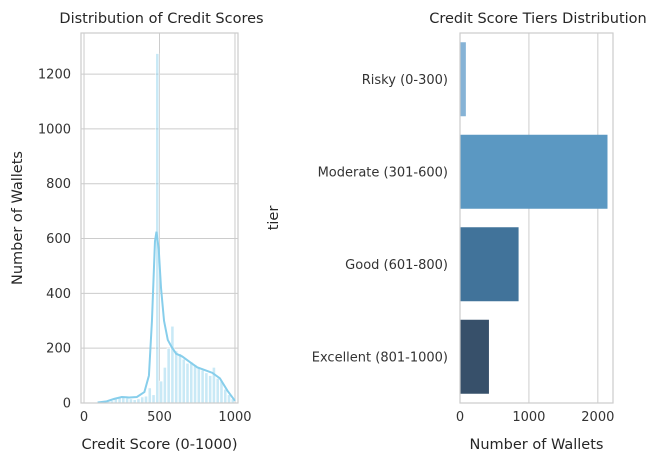 This screenshot has height=464, width=672. I want to click on category-label: Good (601-800), so click(396, 265).